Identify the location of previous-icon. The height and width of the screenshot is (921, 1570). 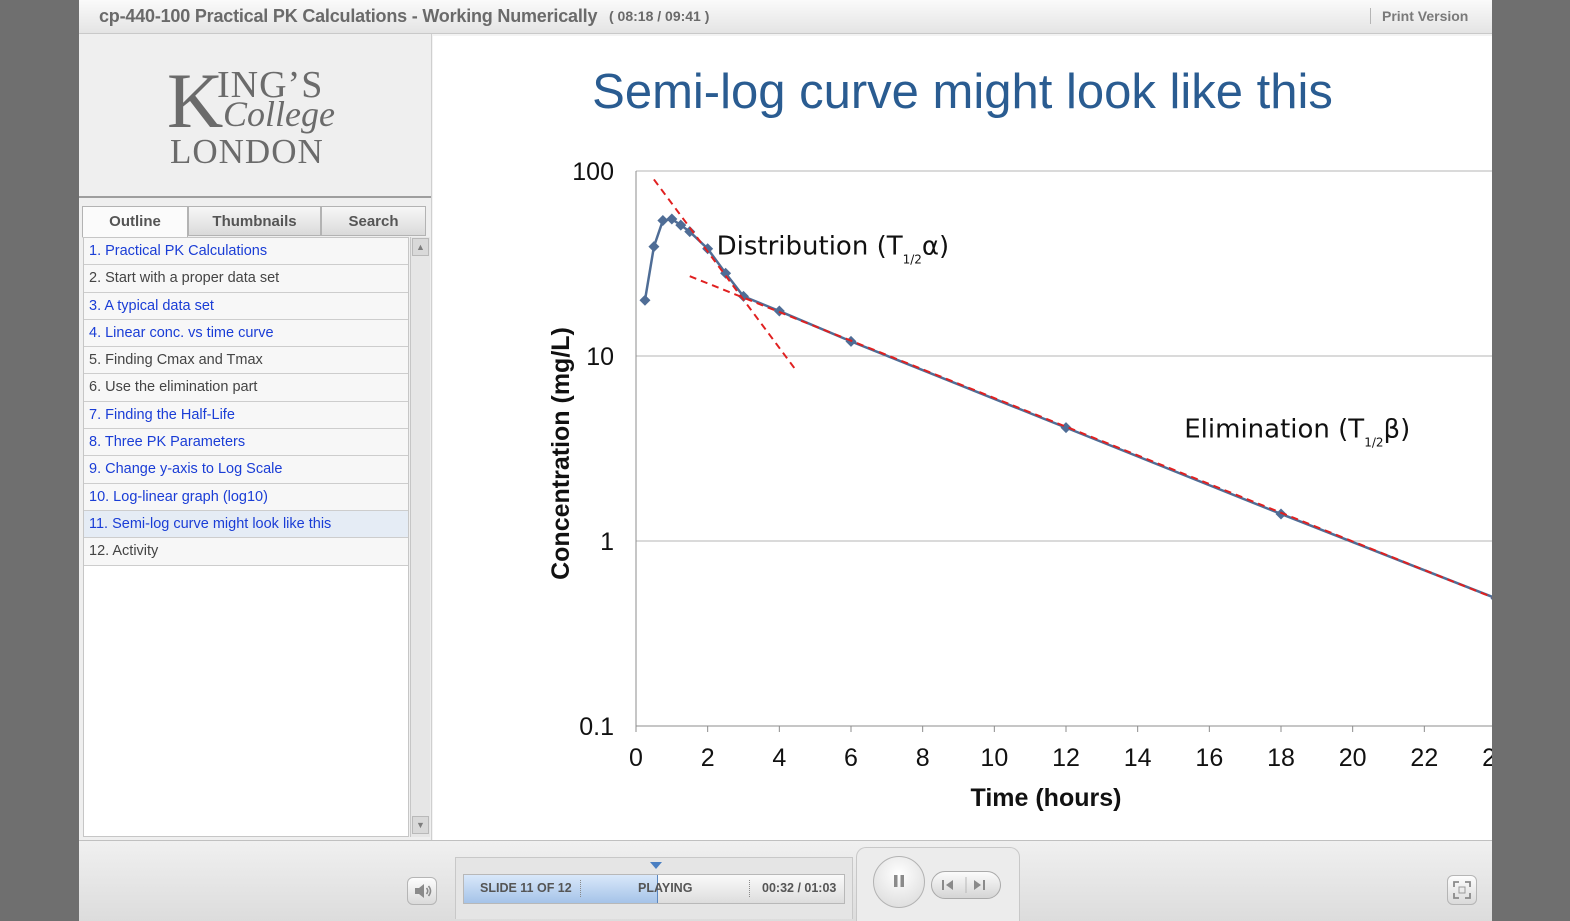
(947, 885).